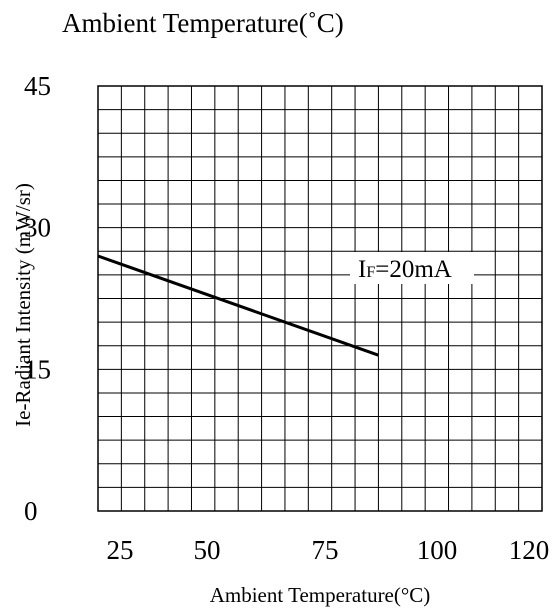 The height and width of the screenshot is (611, 559). I want to click on x-tick-label: 25, so click(120, 550).